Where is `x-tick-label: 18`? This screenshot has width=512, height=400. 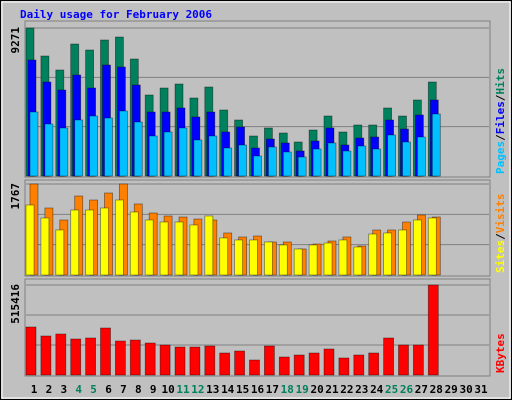
x-tick-label: 18 is located at coordinates (287, 389).